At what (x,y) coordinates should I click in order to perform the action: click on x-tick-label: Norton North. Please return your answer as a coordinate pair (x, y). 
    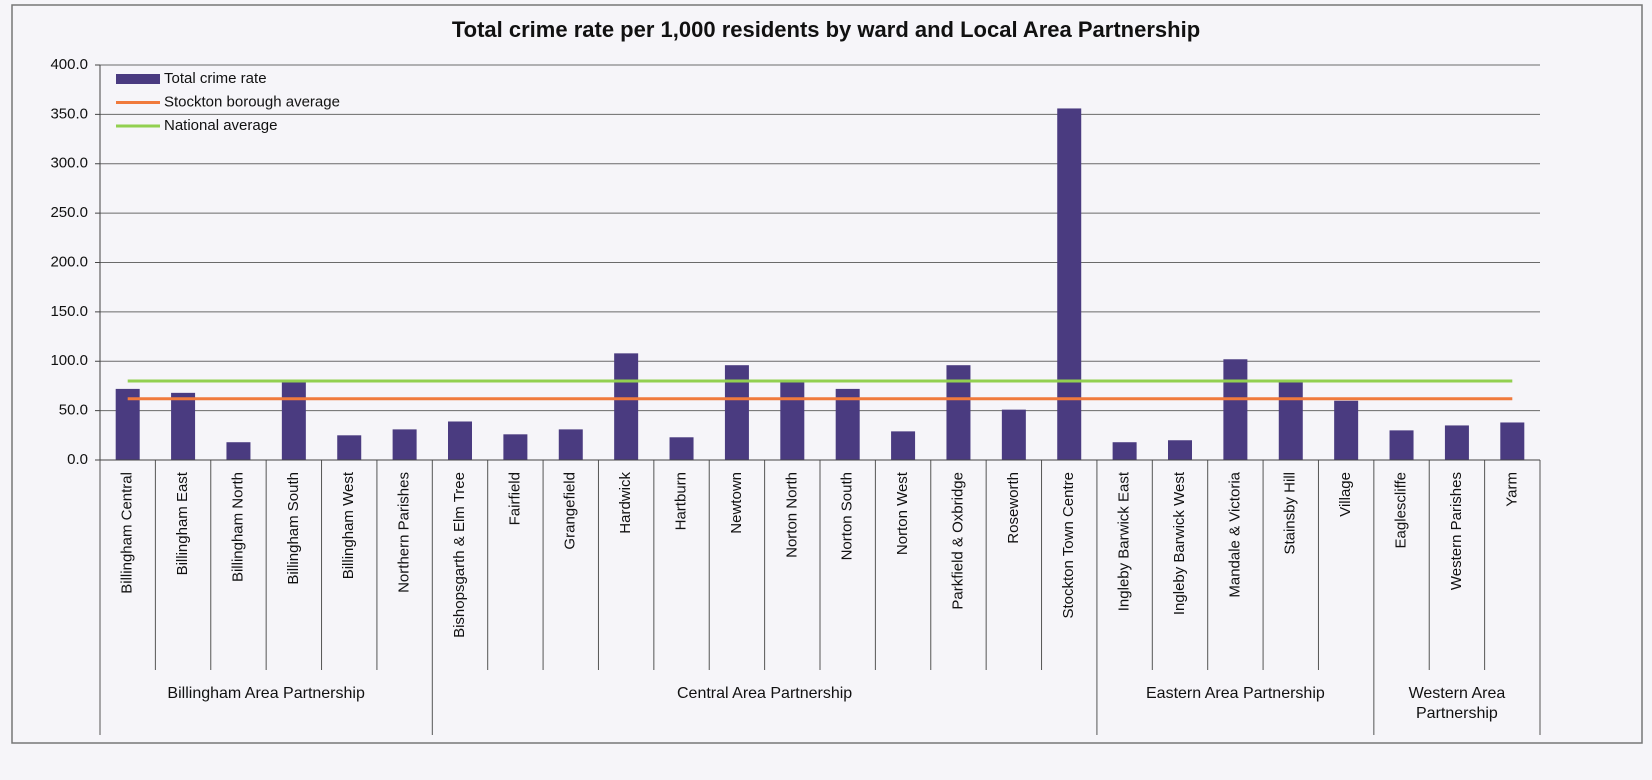
    Looking at the image, I should click on (791, 515).